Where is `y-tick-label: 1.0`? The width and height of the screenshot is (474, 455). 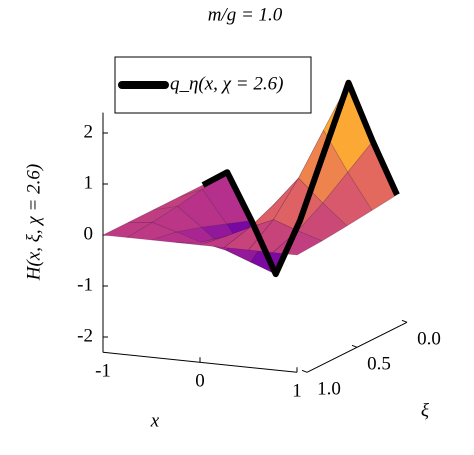
y-tick-label: 1.0 is located at coordinates (329, 389).